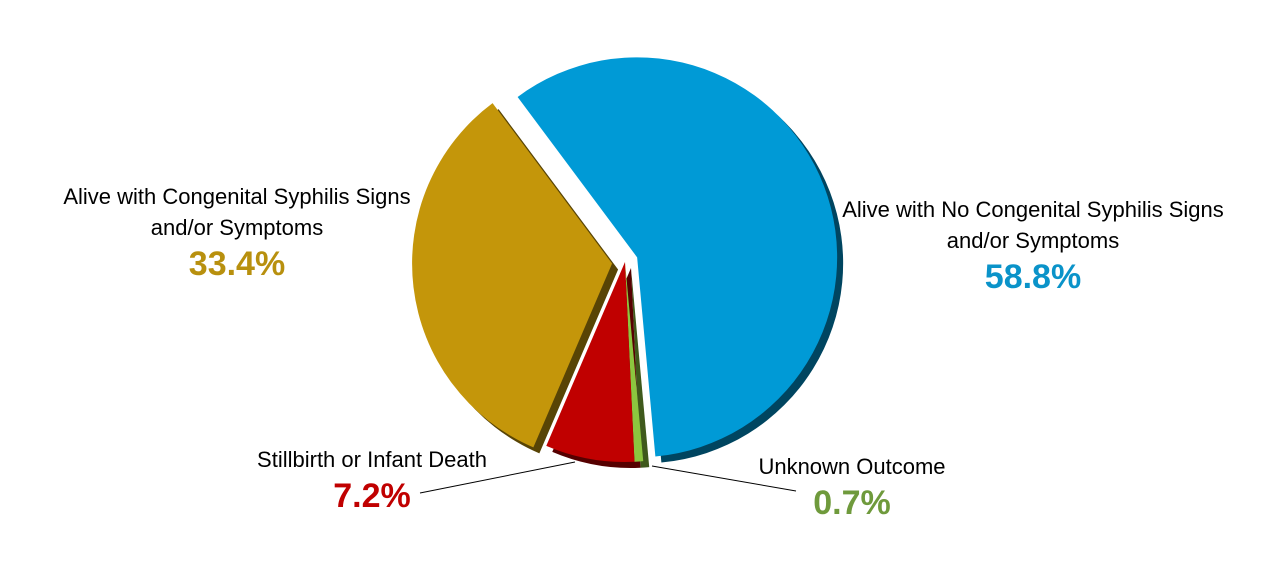 The height and width of the screenshot is (574, 1279). Describe the element at coordinates (852, 466) in the screenshot. I see `category-label: Unknown Outcome` at that location.